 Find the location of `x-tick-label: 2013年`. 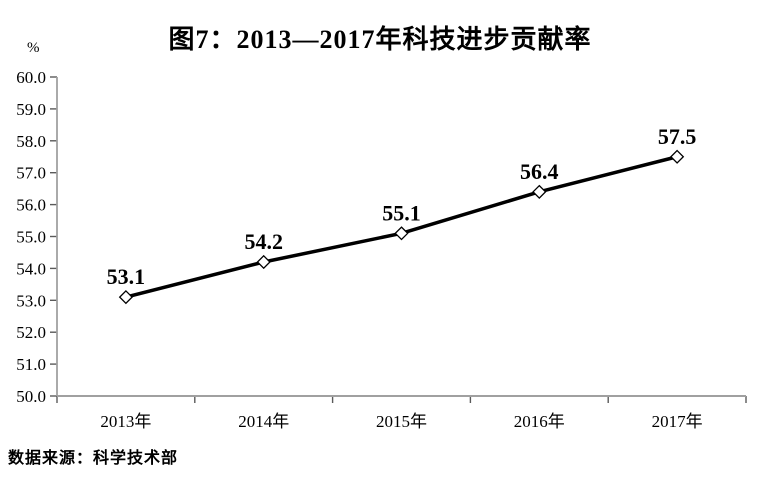

x-tick-label: 2013年 is located at coordinates (125, 421).